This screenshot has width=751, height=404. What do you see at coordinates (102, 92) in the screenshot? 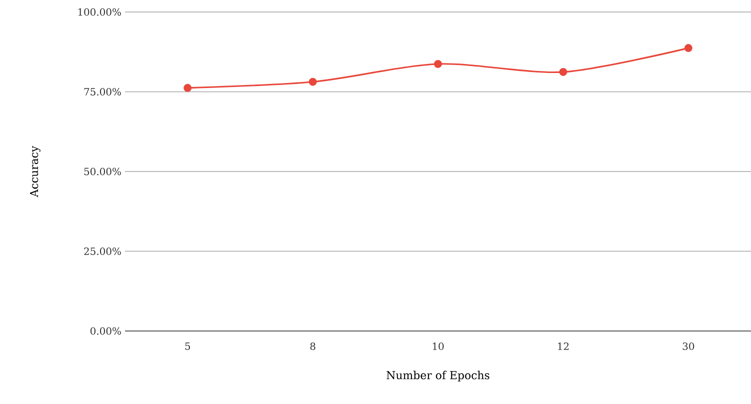
I see `y-tick-label: 75.00%` at bounding box center [102, 92].